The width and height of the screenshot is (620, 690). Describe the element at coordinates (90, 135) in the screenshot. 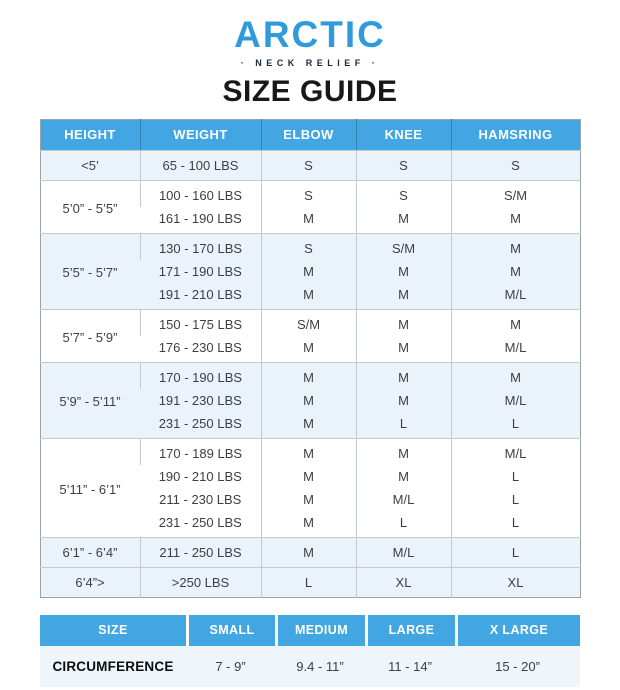

I see `column-header-height: HEIGHT` at that location.